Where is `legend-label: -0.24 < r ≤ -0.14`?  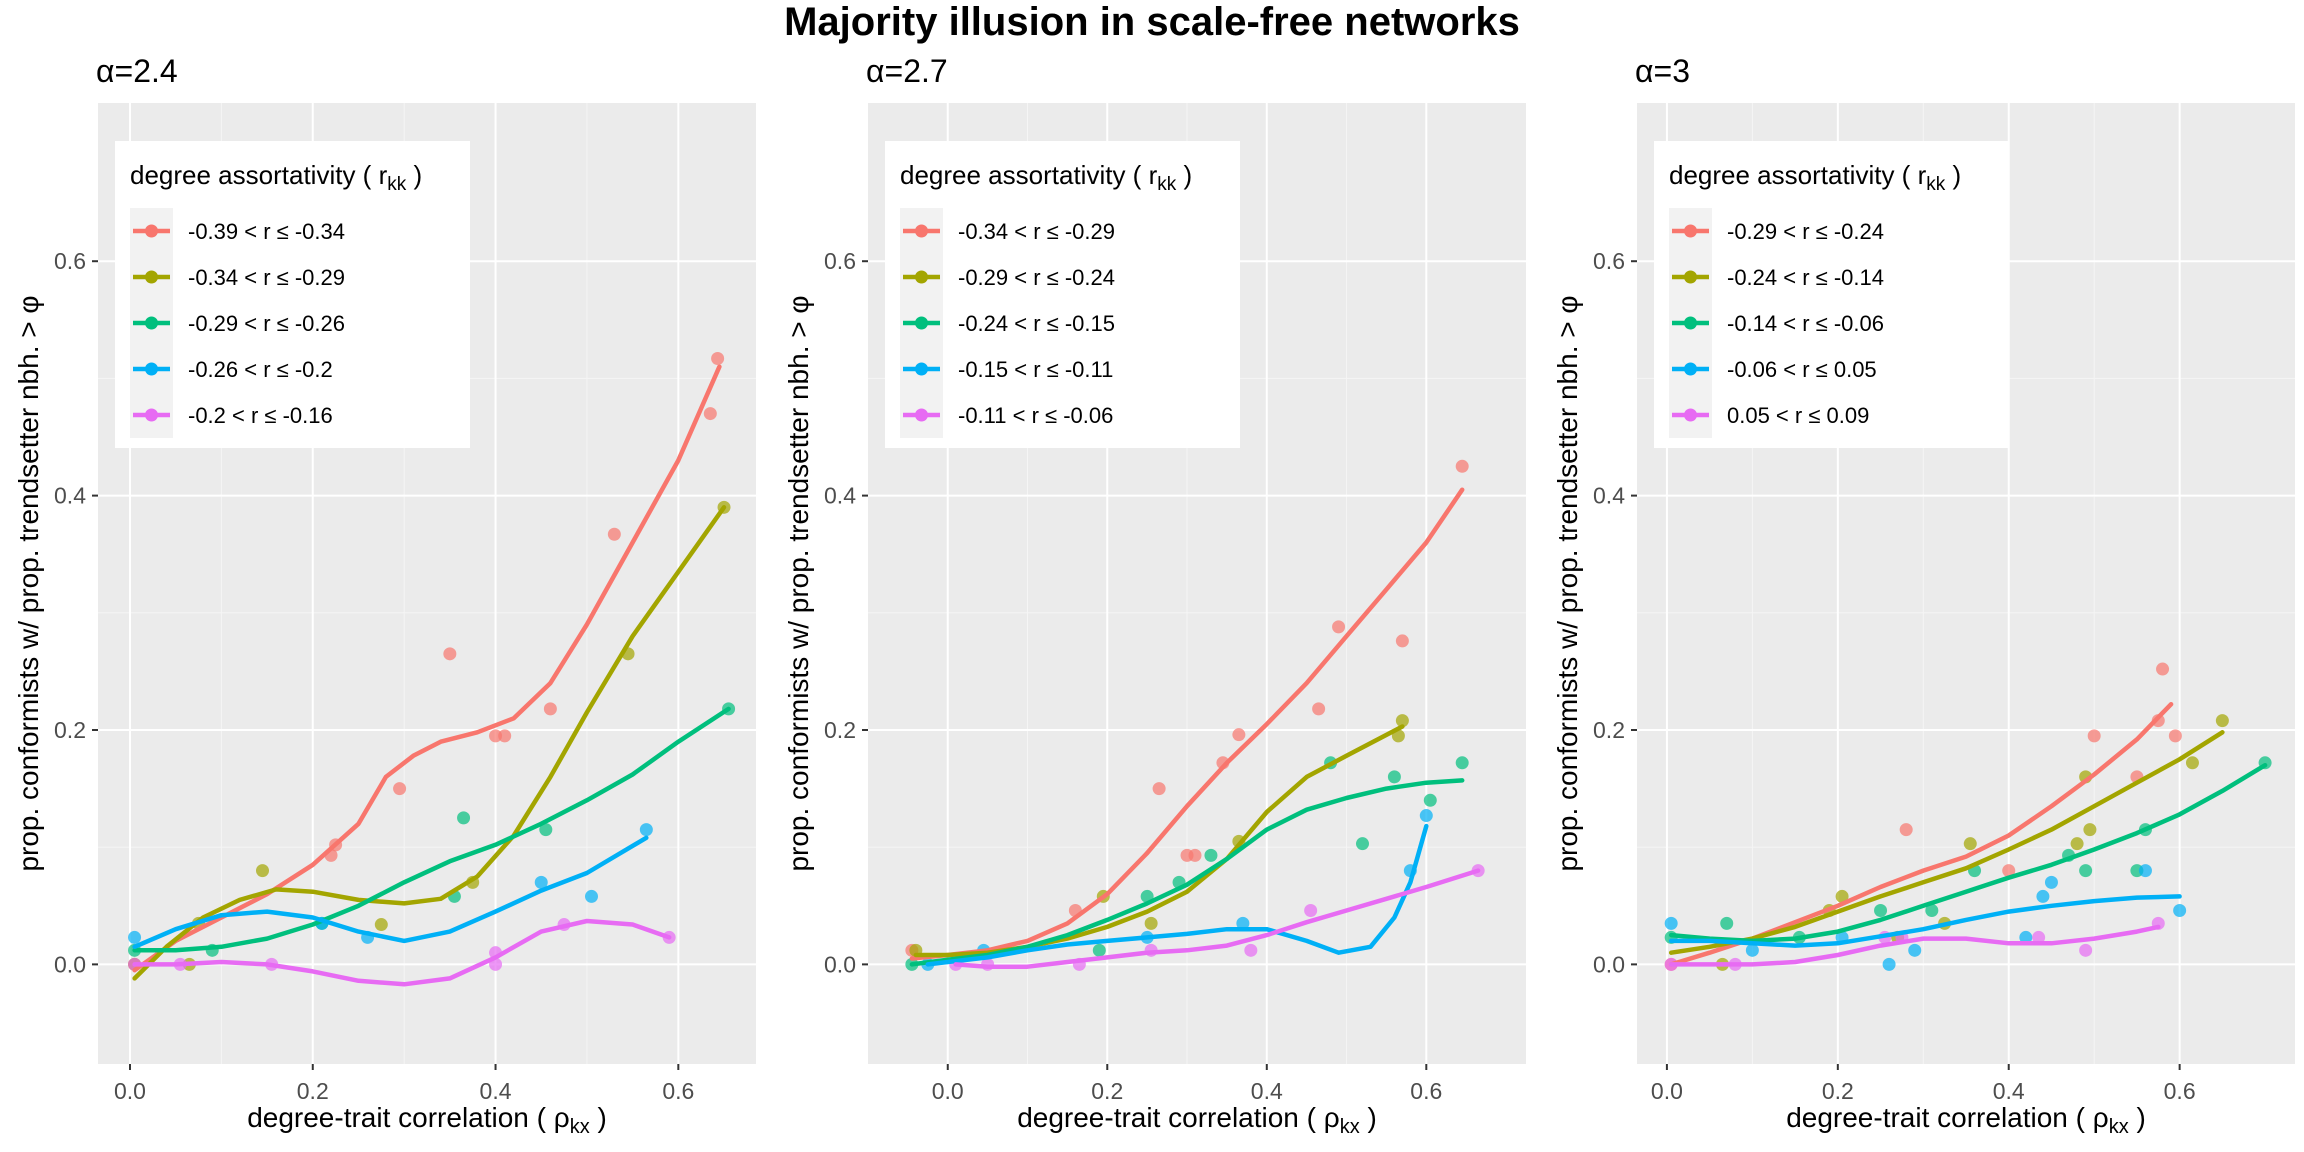
legend-label: -0.24 < r ≤ -0.14 is located at coordinates (1805, 277).